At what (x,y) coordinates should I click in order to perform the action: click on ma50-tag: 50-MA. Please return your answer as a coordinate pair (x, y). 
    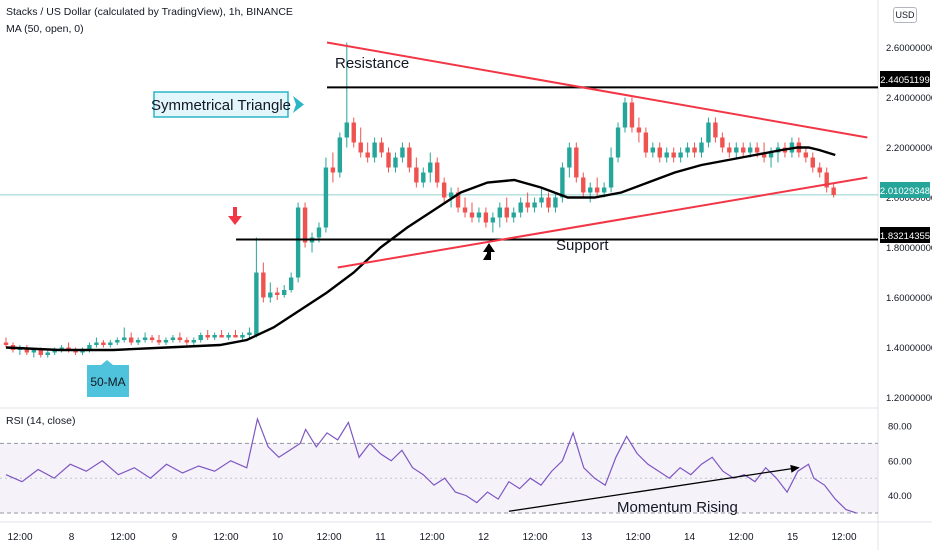
    Looking at the image, I should click on (108, 378).